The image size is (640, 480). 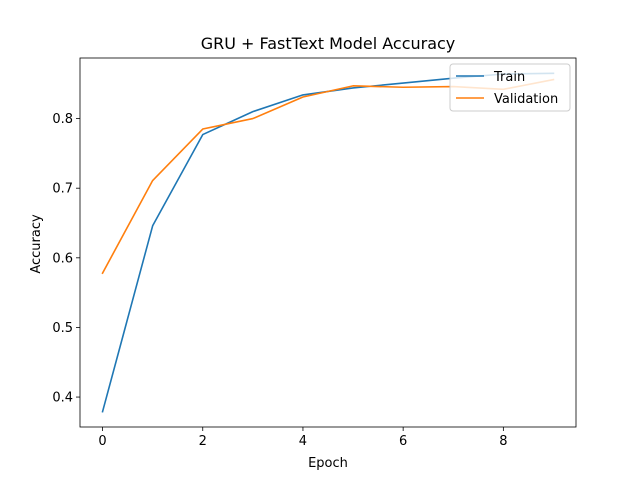 I want to click on x-axis: 0 2 4 6 8, so click(x=302, y=438).